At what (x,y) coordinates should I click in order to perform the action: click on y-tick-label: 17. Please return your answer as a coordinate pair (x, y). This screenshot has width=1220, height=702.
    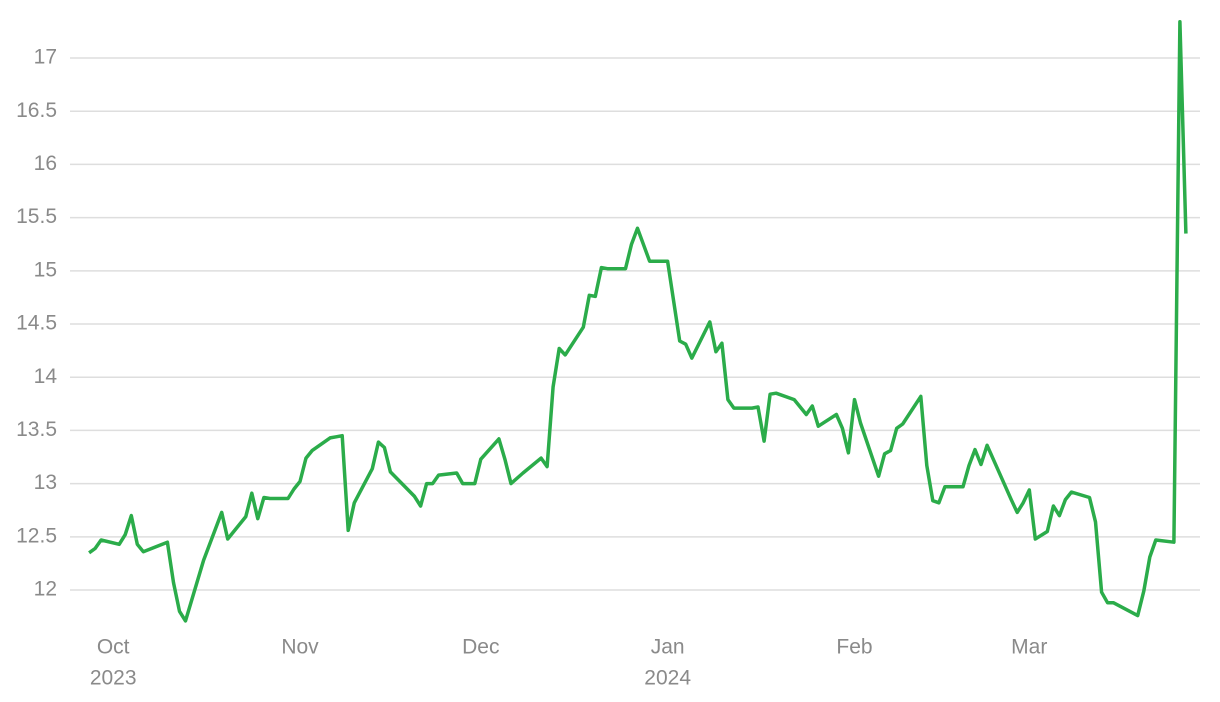
    Looking at the image, I should click on (45, 57).